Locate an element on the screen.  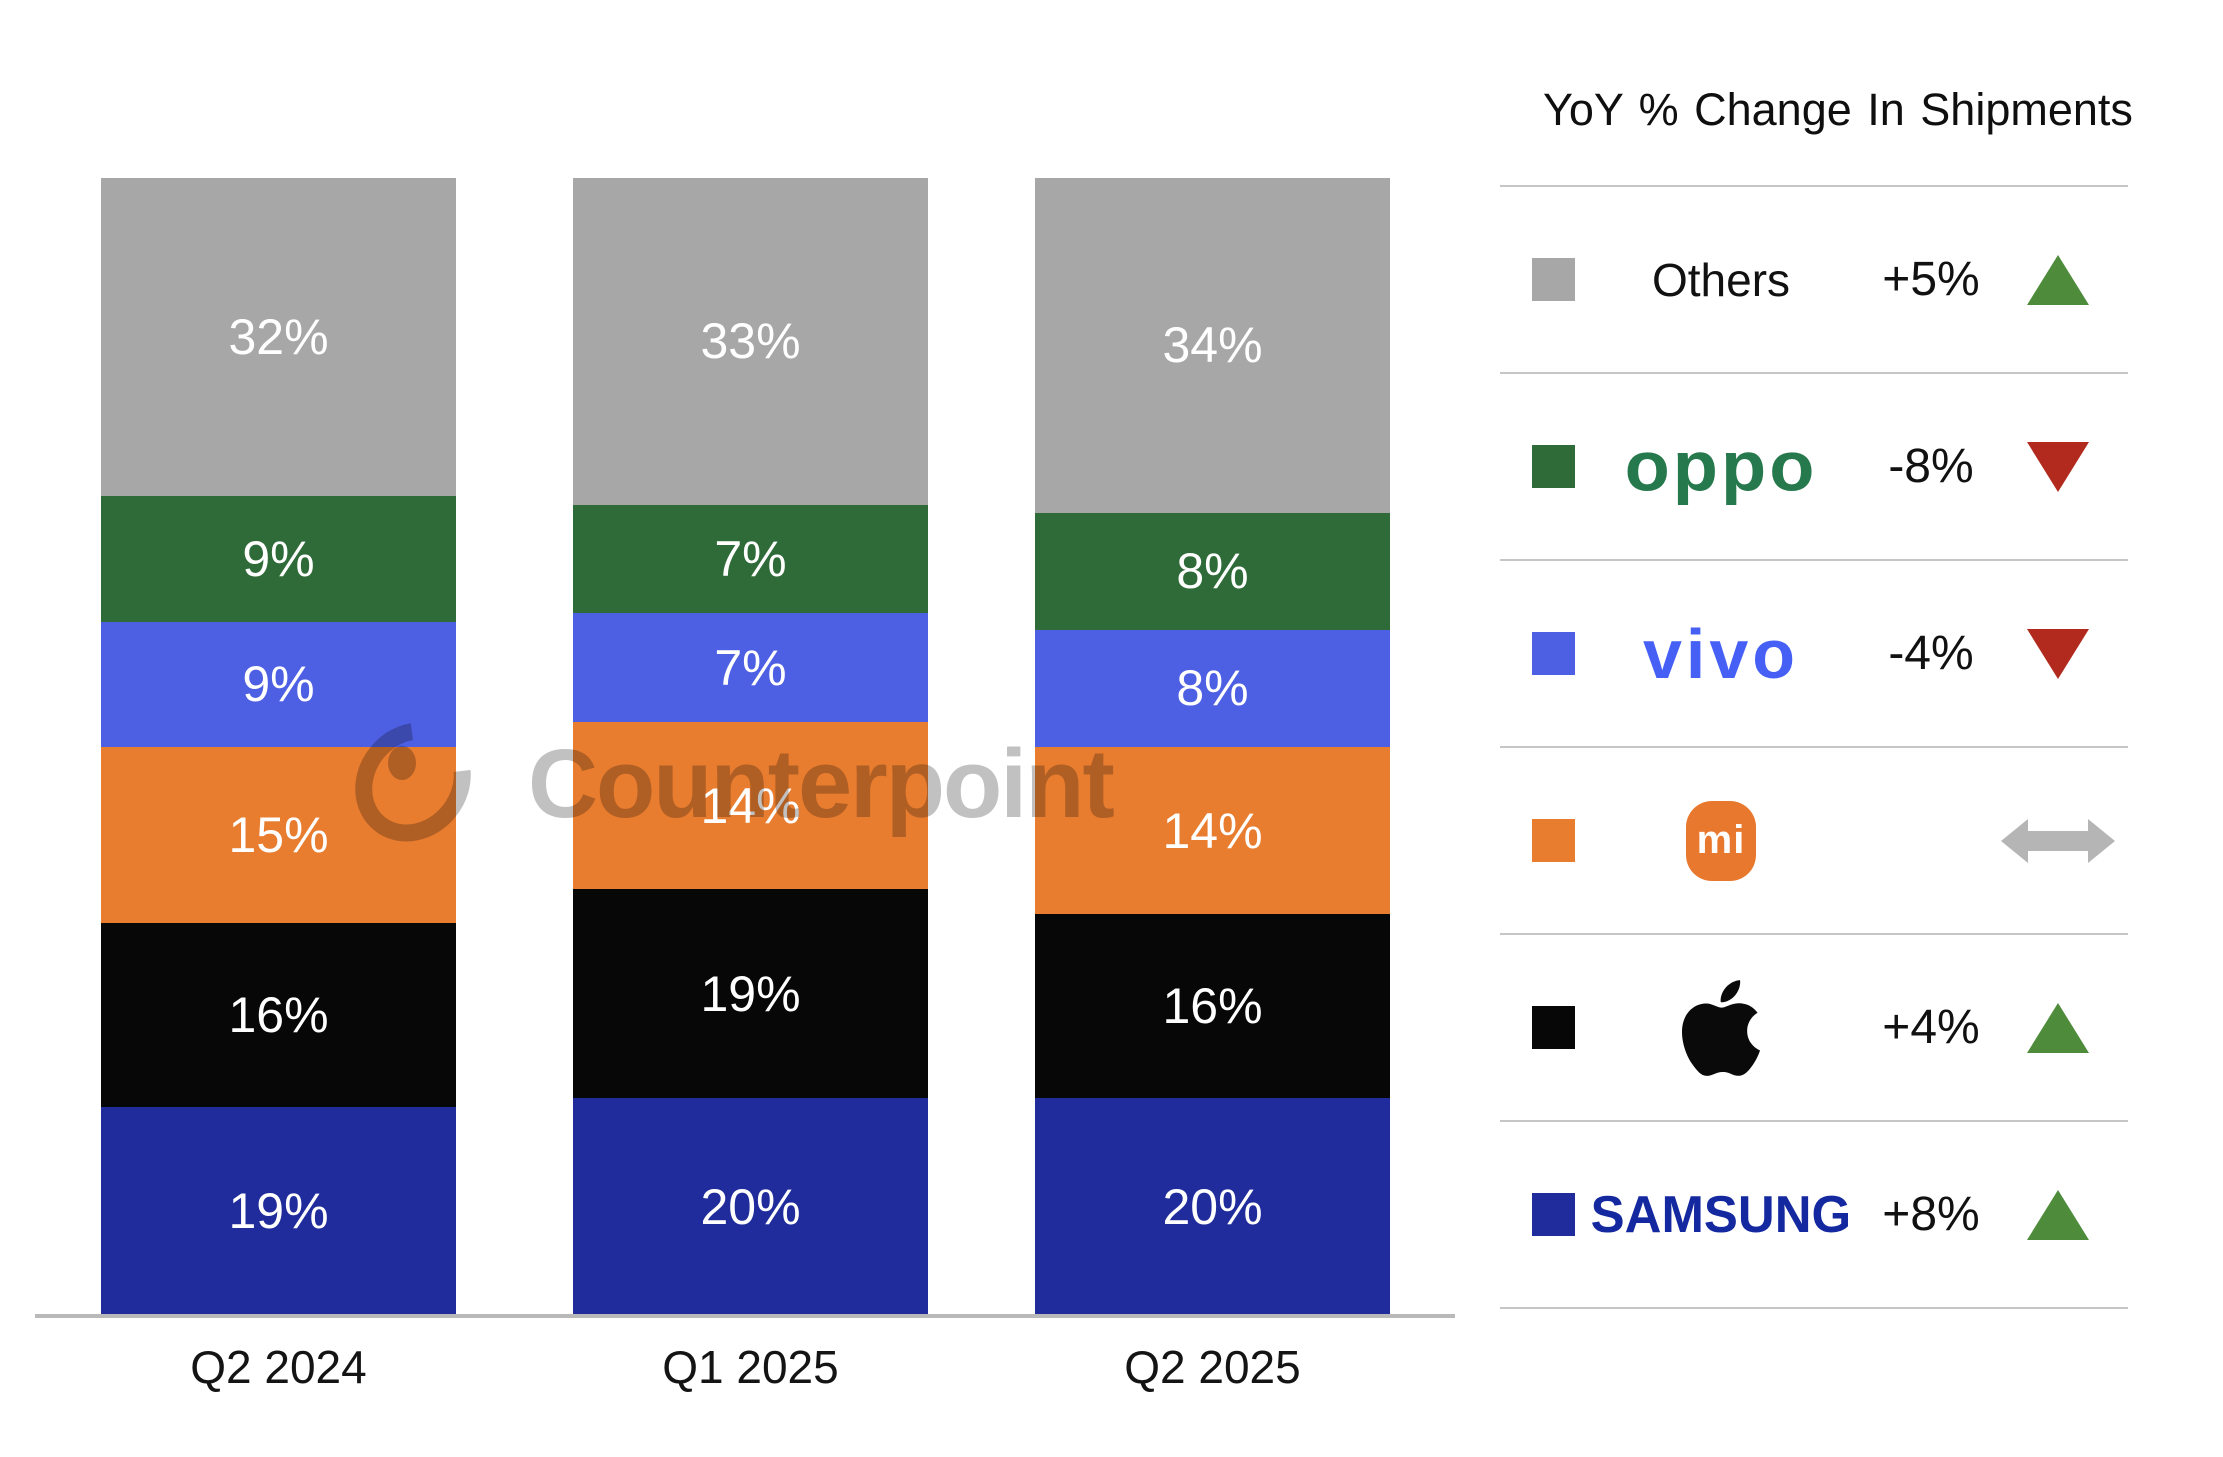
xiaomi-trend-cell is located at coordinates (2057, 840).